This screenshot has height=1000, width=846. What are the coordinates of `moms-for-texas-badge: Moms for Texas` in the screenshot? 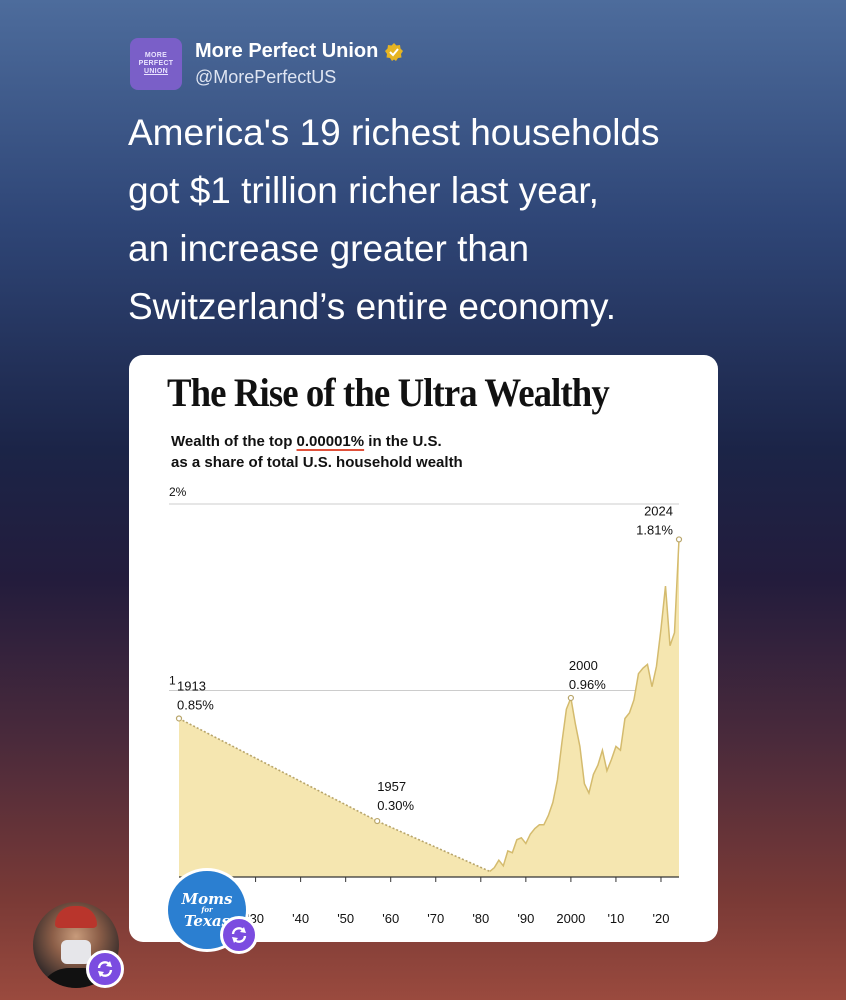 It's located at (207, 910).